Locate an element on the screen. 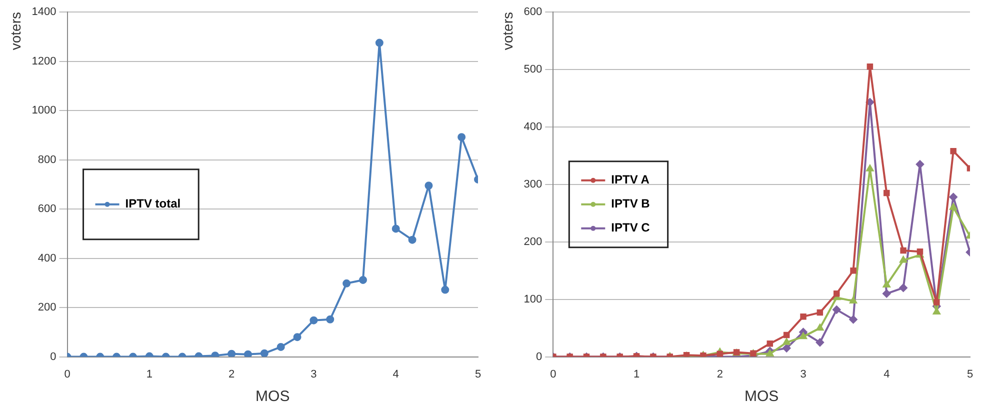 This screenshot has height=410, width=984. legend-label: IPTV C is located at coordinates (630, 227).